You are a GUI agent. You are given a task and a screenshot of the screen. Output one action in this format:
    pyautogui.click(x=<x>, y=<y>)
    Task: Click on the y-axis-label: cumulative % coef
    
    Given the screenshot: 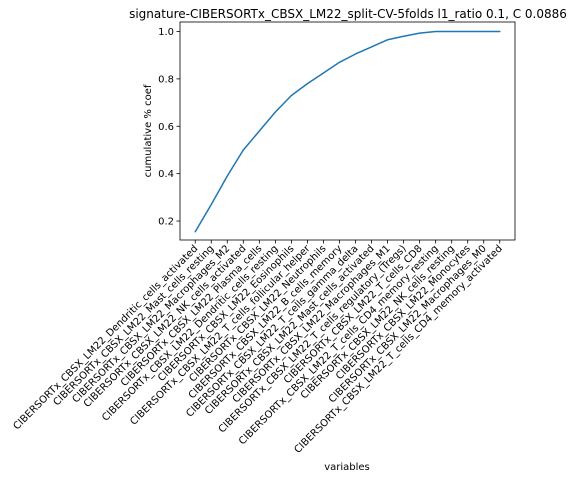 What is the action you would take?
    pyautogui.click(x=148, y=130)
    